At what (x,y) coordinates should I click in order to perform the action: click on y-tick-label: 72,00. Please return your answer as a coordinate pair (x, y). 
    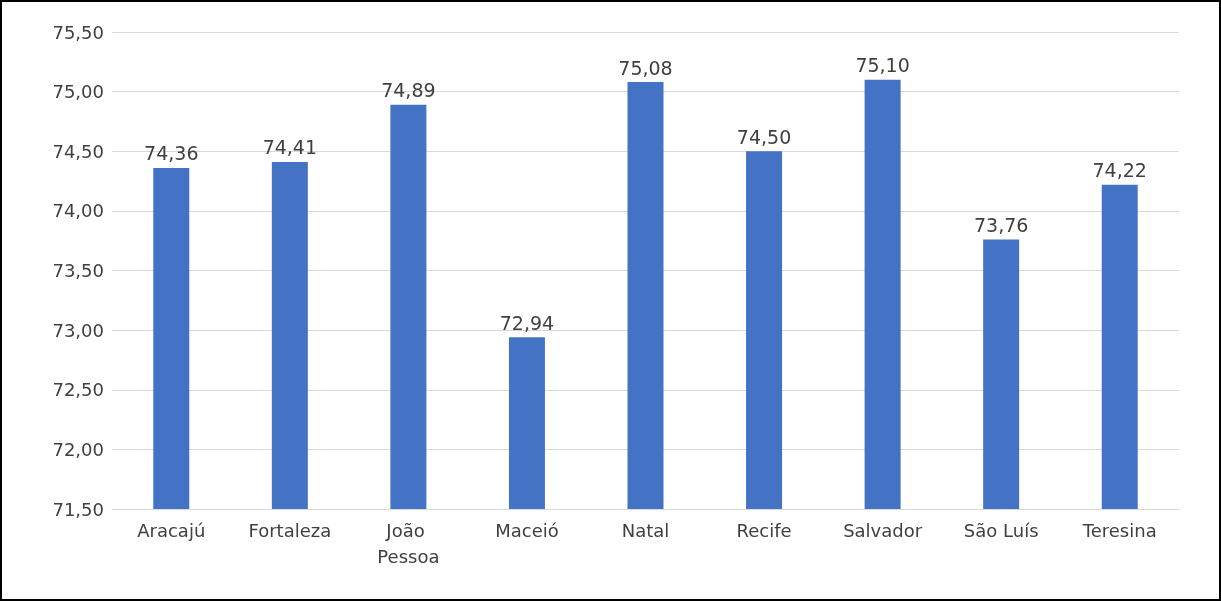
    Looking at the image, I should click on (78, 449).